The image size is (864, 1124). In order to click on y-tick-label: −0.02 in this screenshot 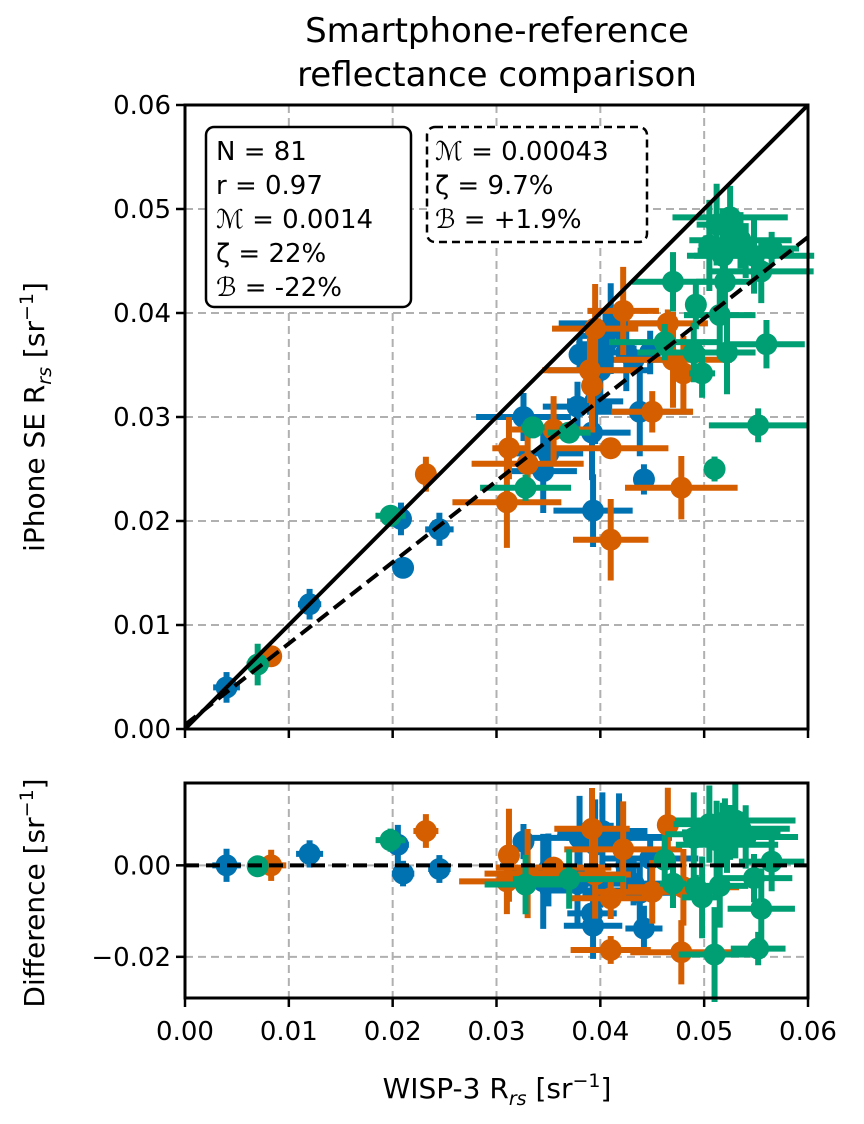, I will do `click(131, 958)`.